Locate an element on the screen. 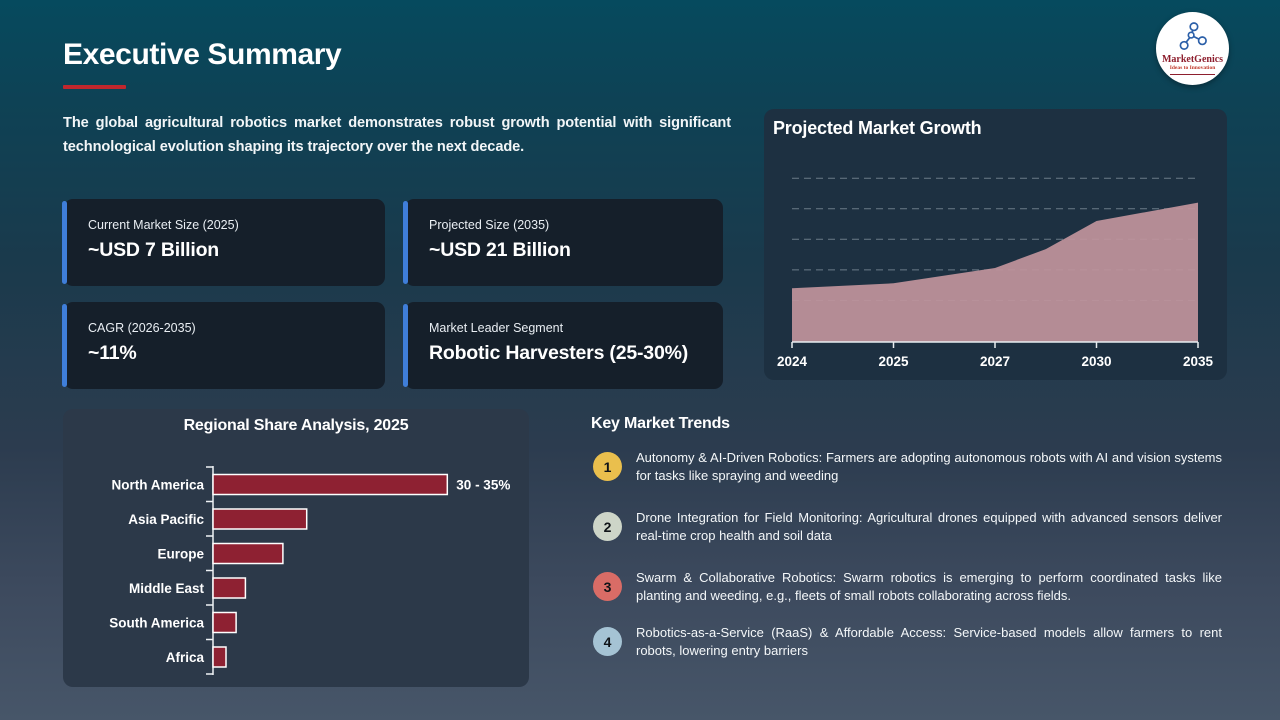 This screenshot has width=1280, height=720. trend-number-badge: 1 is located at coordinates (607, 466).